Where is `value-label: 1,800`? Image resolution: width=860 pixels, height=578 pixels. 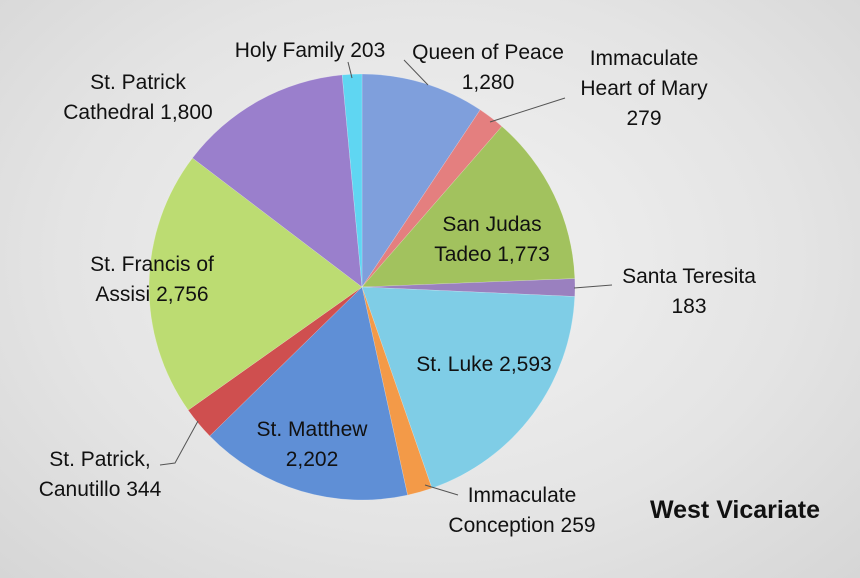
value-label: 1,800 is located at coordinates (186, 112).